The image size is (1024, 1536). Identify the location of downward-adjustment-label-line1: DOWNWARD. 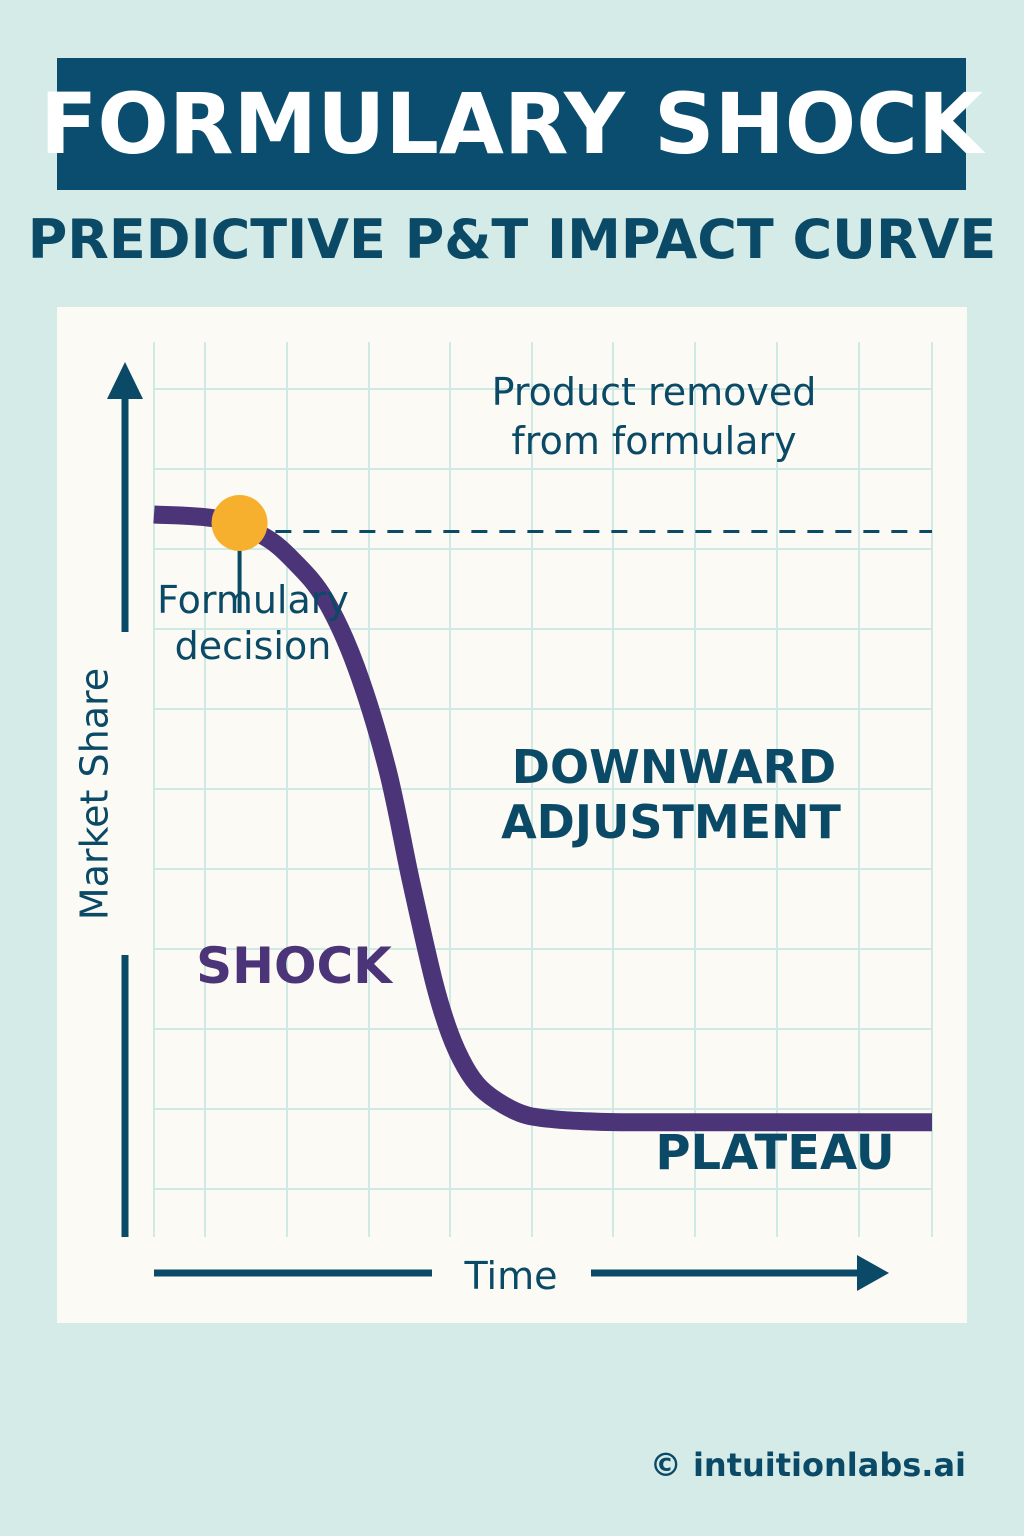
(674, 767).